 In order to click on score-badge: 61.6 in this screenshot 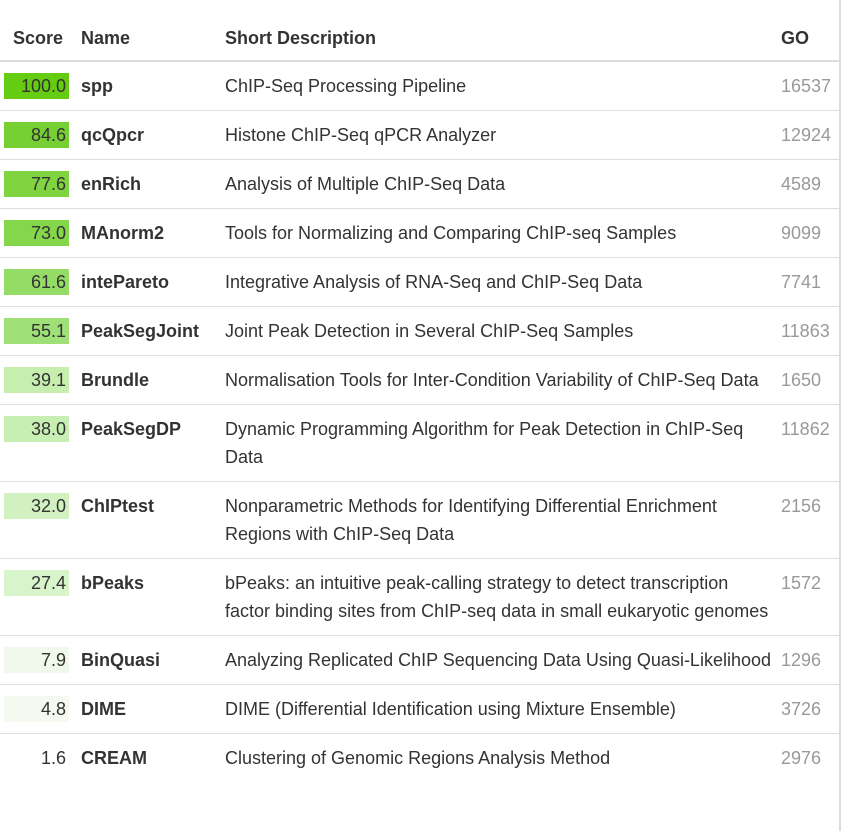, I will do `click(36, 282)`.